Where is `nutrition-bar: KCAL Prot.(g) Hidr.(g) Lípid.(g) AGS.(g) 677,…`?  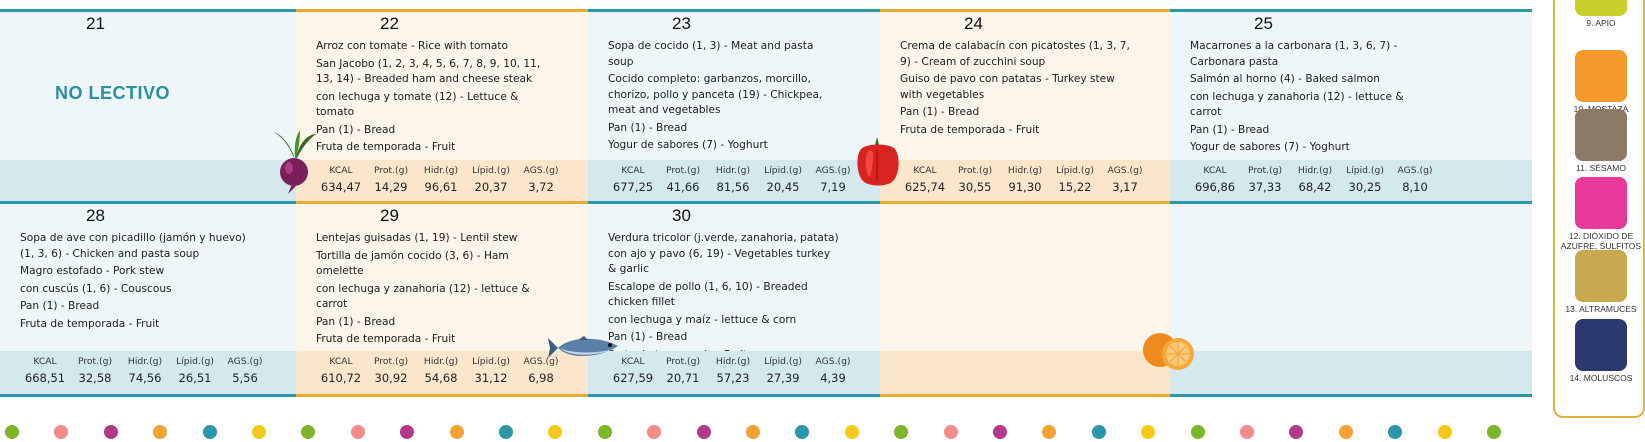 nutrition-bar: KCAL Prot.(g) Hidr.(g) Lípid.(g) AGS.(g) 677,… is located at coordinates (734, 182).